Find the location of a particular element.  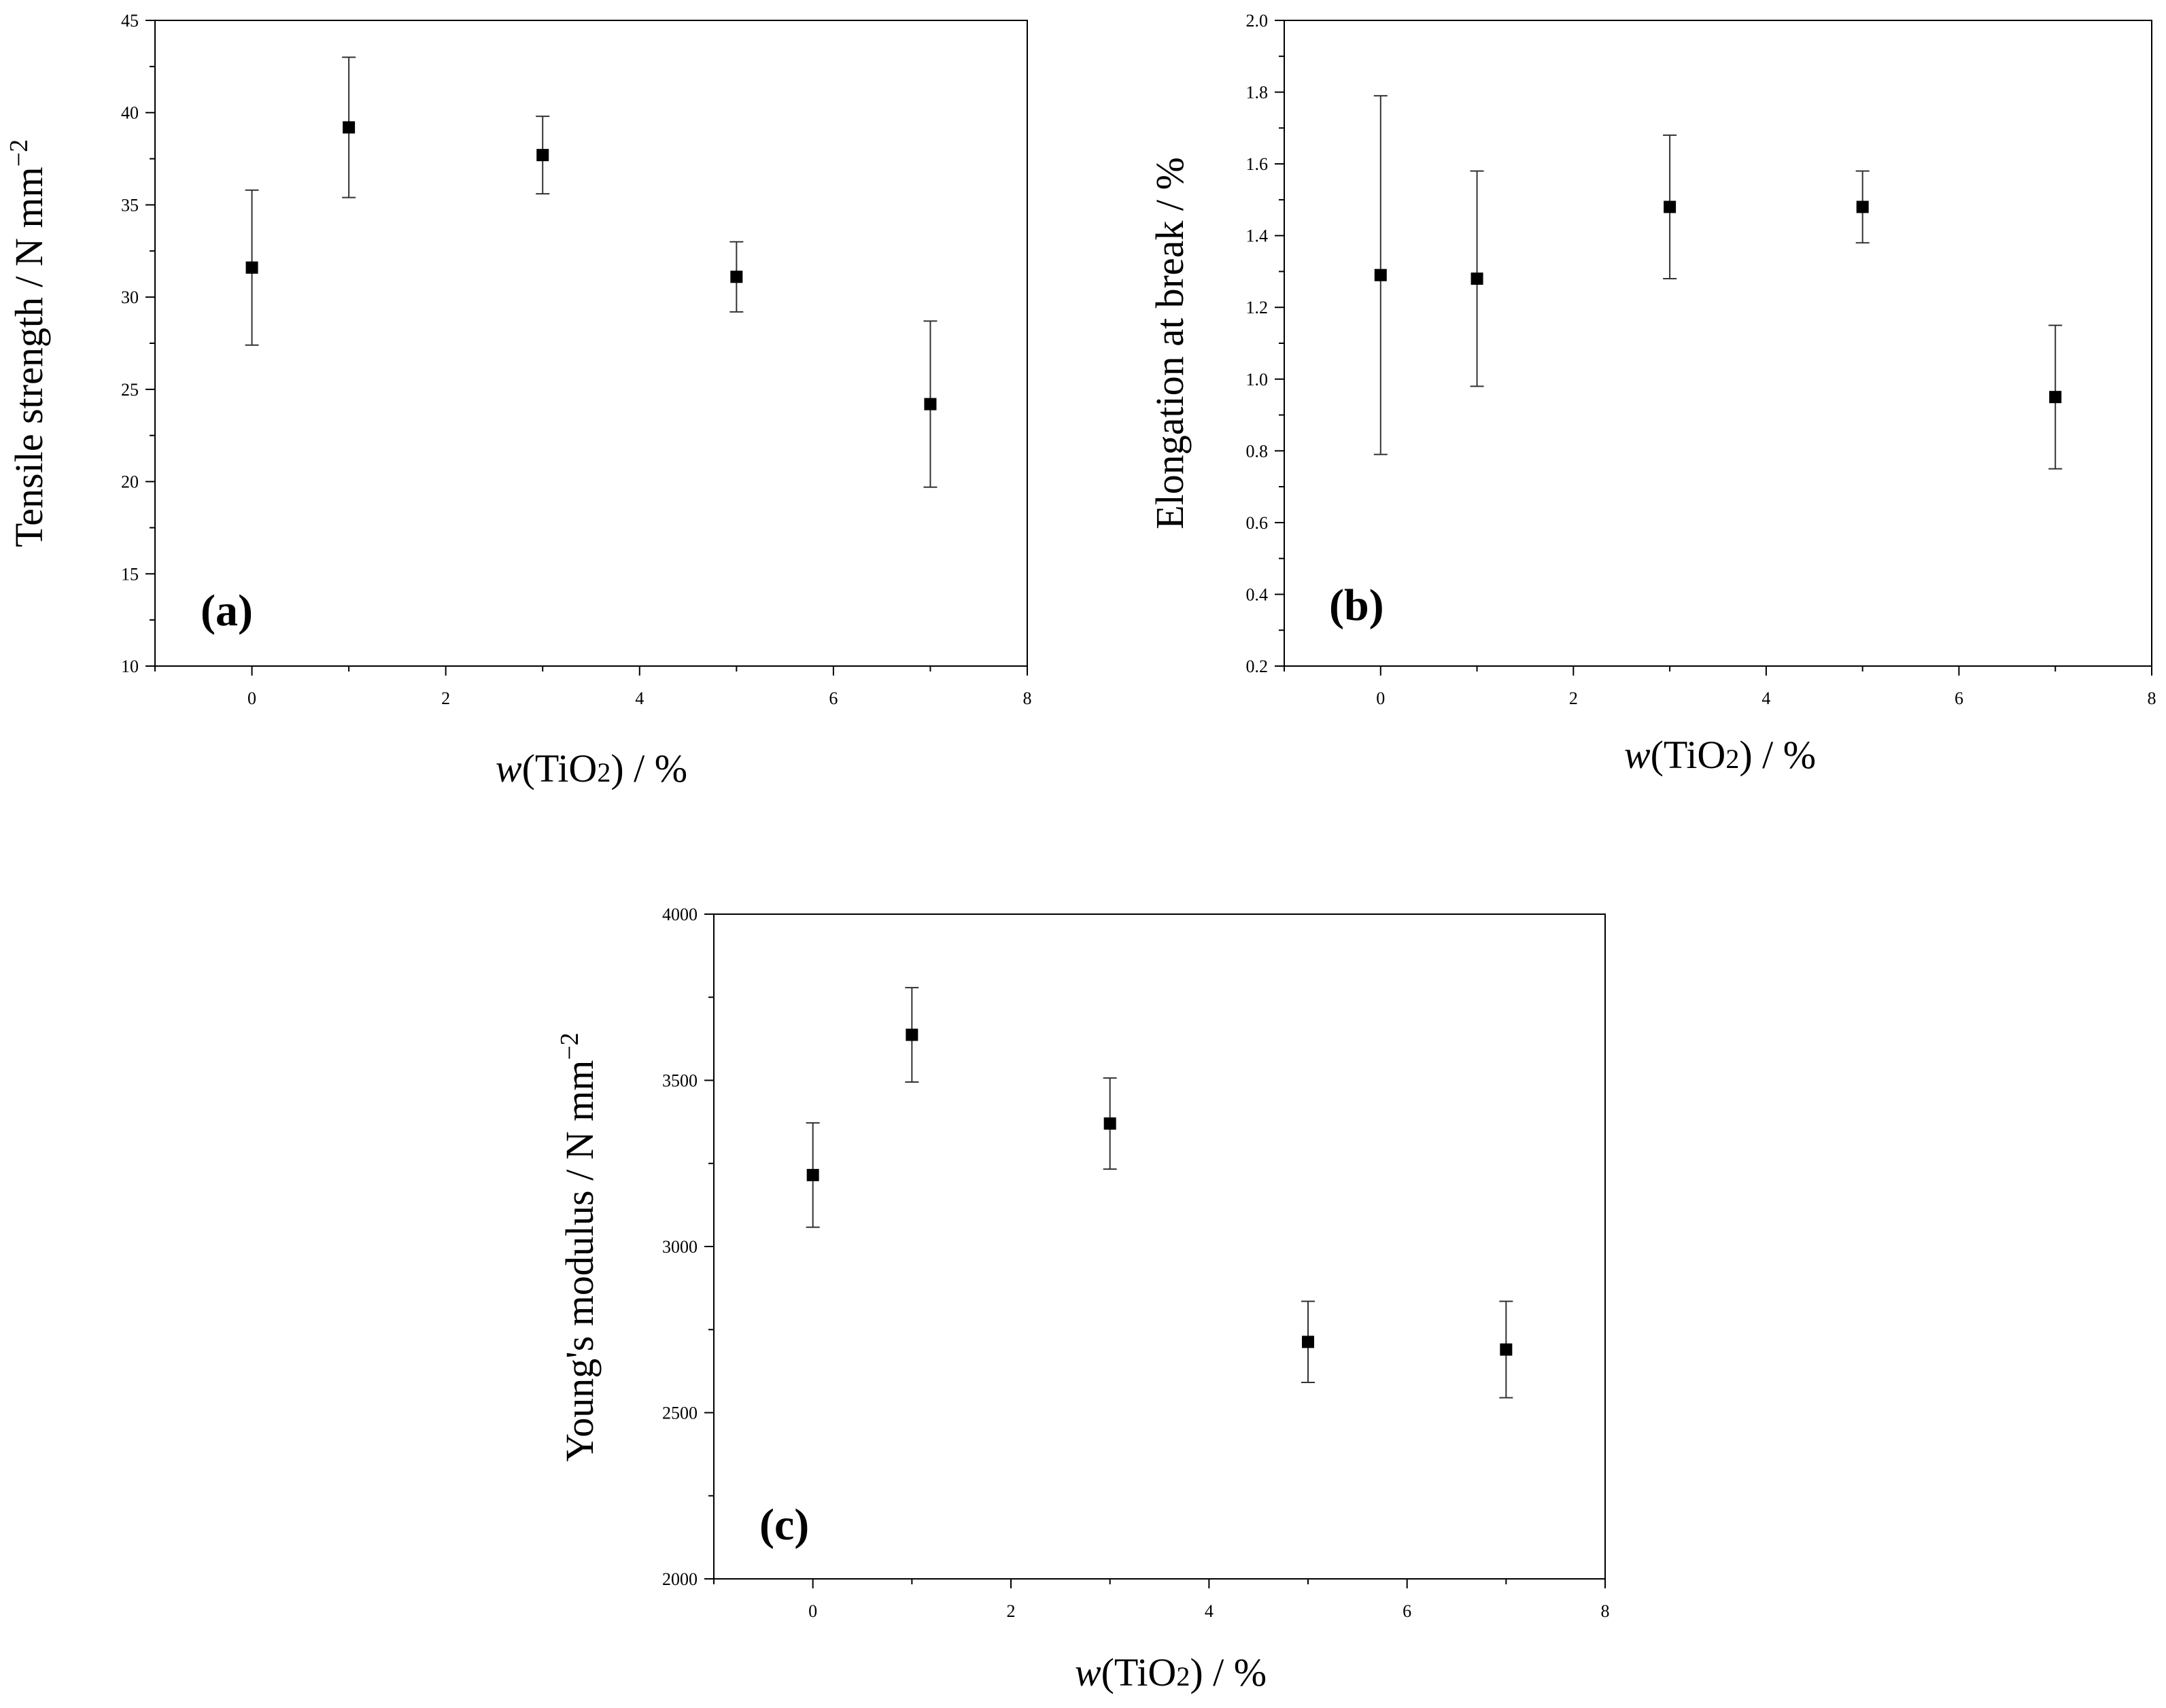

chart-b-x-tick-label: 2 is located at coordinates (1573, 698).